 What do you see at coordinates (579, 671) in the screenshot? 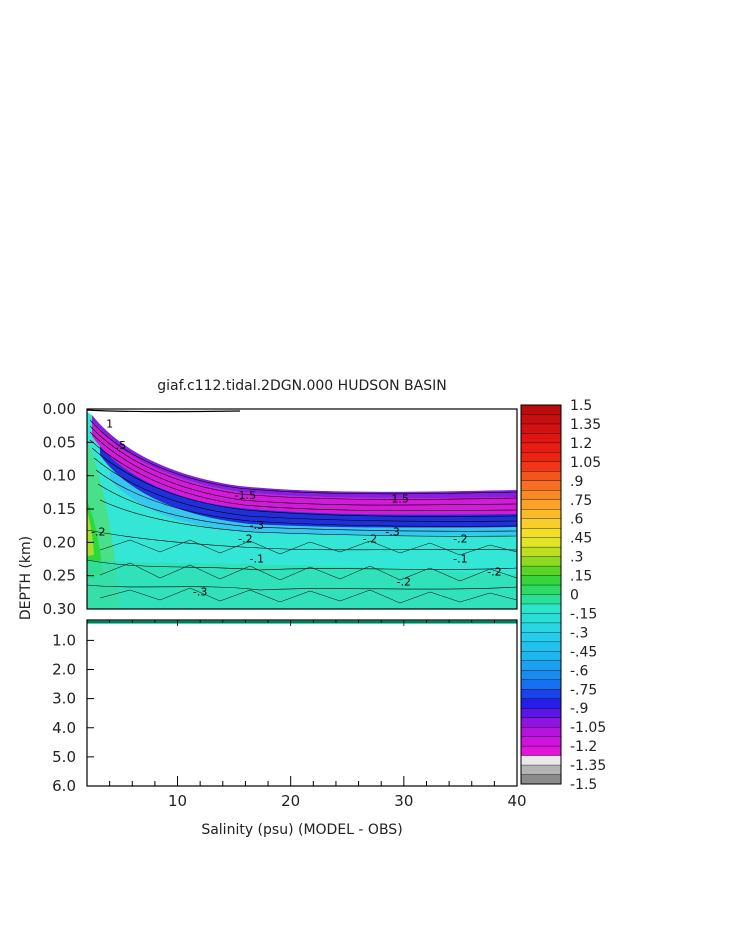
I see `colorbar-label: -.6` at bounding box center [579, 671].